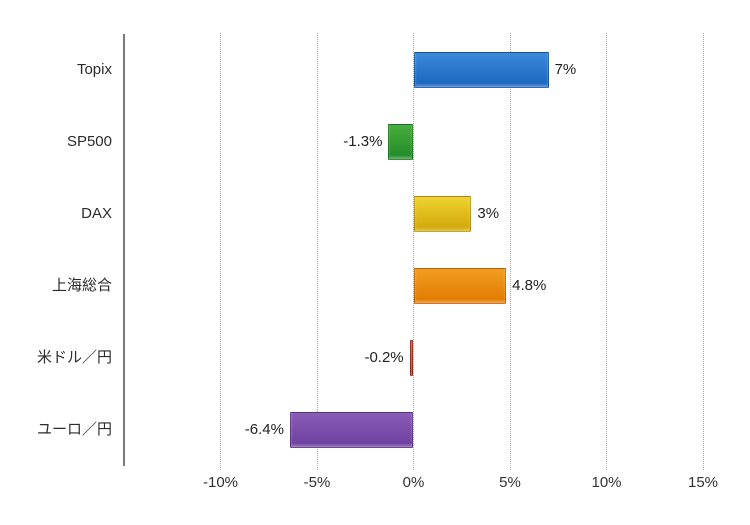 This screenshot has width=750, height=525. What do you see at coordinates (565, 69) in the screenshot?
I see `value-label-bar-topix: 7%` at bounding box center [565, 69].